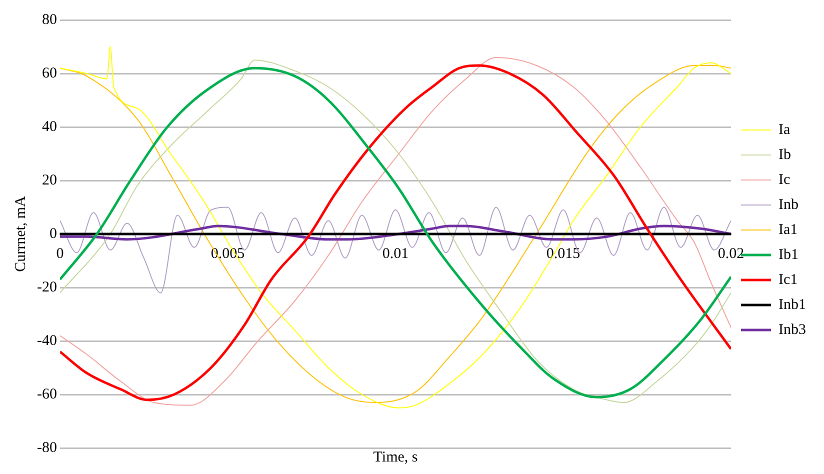 The height and width of the screenshot is (474, 824). What do you see at coordinates (785, 154) in the screenshot?
I see `legend-label: Ib` at bounding box center [785, 154].